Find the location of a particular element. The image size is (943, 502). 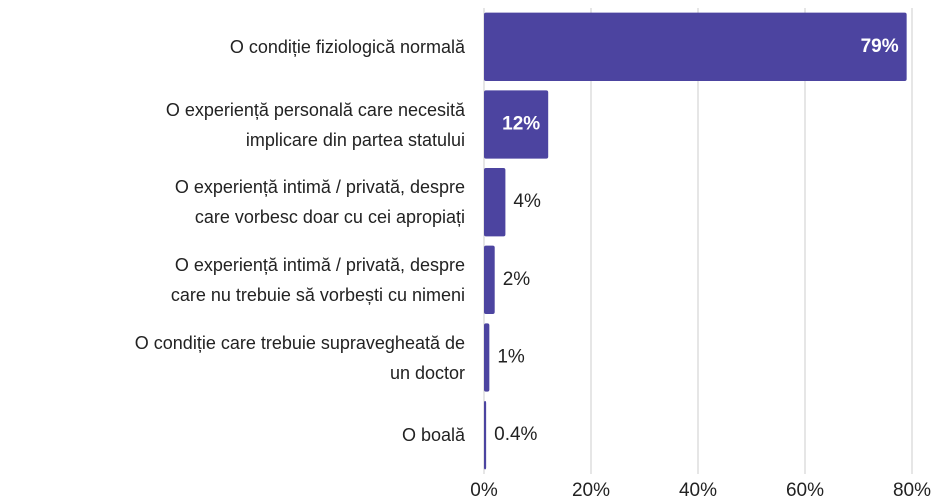

x-tick-label: 80% is located at coordinates (912, 490).